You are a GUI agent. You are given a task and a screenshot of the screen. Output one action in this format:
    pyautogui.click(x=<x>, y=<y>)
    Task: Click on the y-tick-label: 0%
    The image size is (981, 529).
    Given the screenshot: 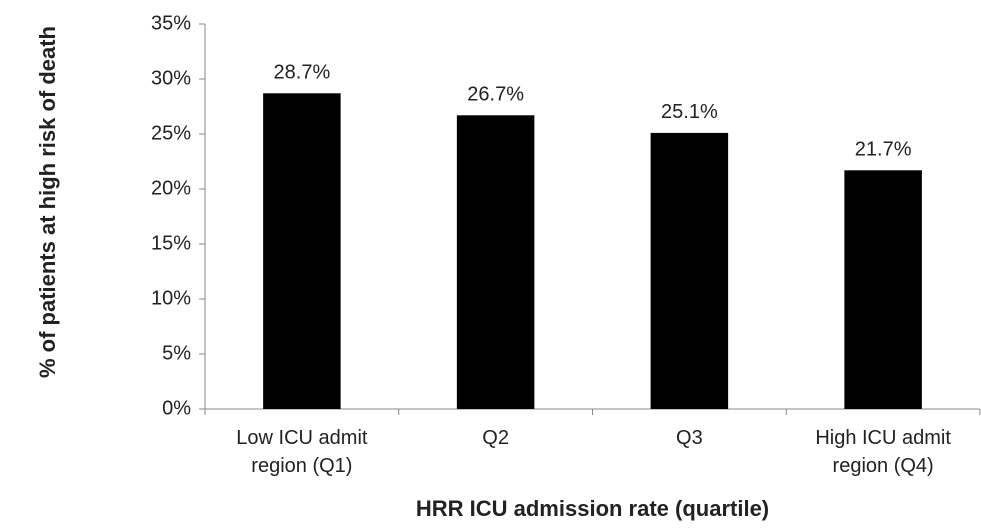 What is the action you would take?
    pyautogui.click(x=176, y=408)
    